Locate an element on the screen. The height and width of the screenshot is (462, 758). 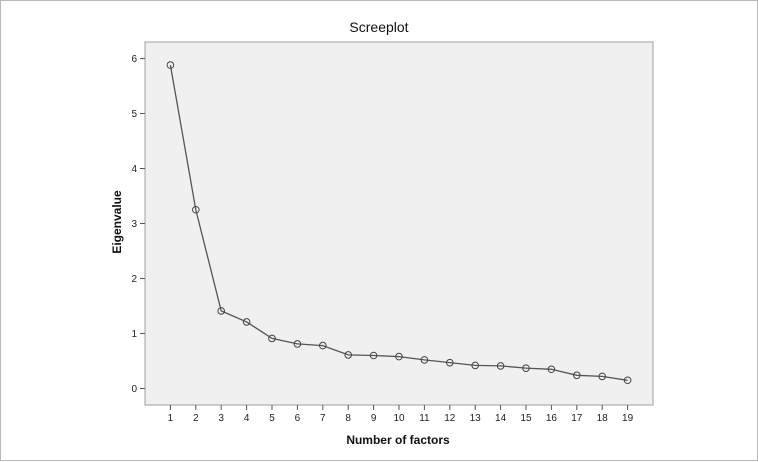
y-tick-label: 6 is located at coordinates (134, 59).